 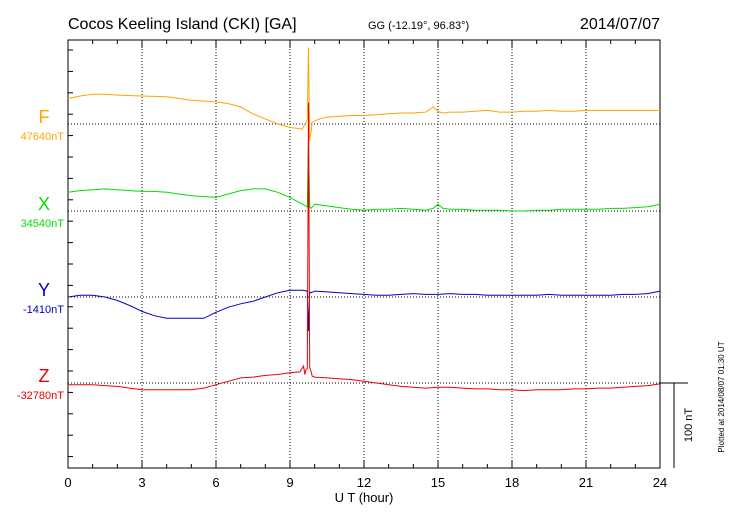 What do you see at coordinates (40, 396) in the screenshot?
I see `baseline-value-z: -32780nT` at bounding box center [40, 396].